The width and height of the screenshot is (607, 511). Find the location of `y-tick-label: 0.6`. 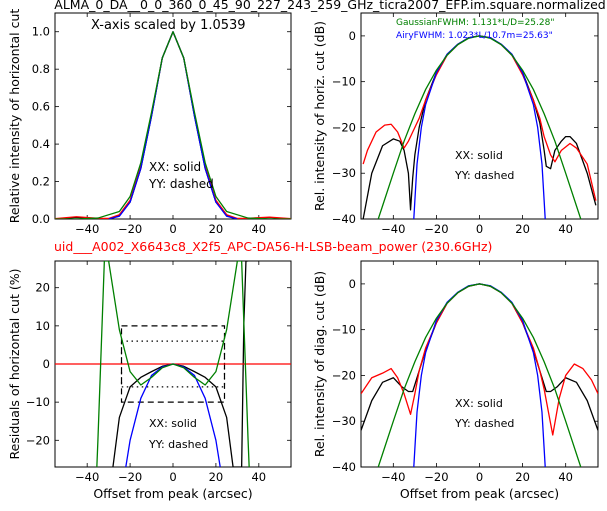

y-tick-label: 0.6 is located at coordinates (41, 107).